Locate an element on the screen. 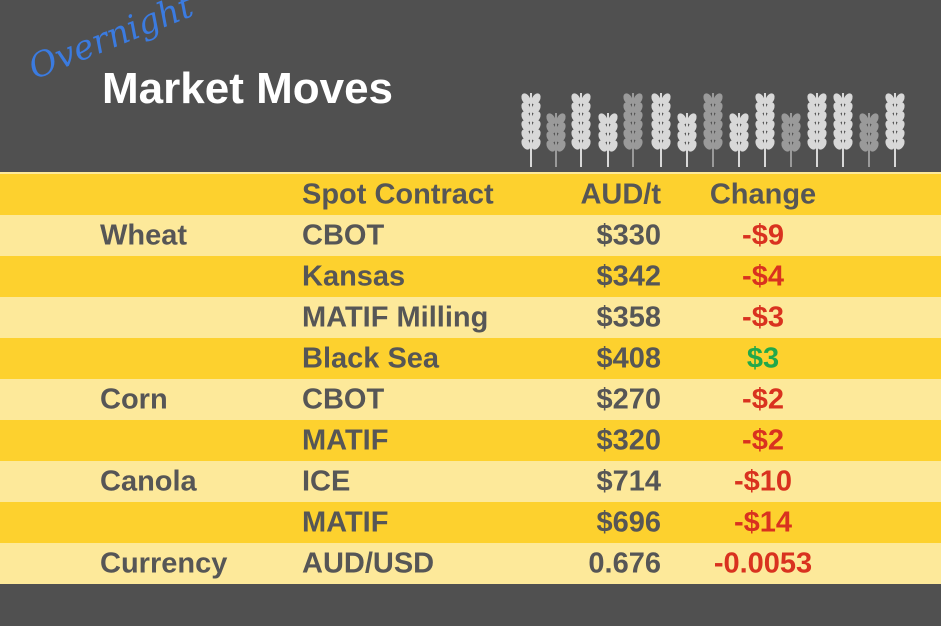  change: -0.0053 is located at coordinates (763, 563).